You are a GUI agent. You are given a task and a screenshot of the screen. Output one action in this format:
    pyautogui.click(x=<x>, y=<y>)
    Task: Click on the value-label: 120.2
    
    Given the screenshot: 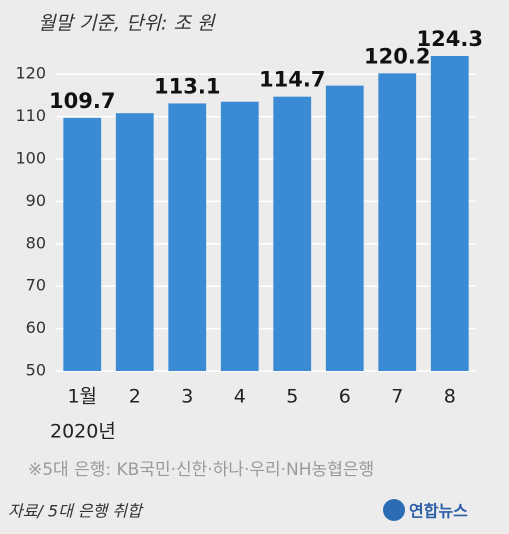 What is the action you would take?
    pyautogui.click(x=397, y=56)
    